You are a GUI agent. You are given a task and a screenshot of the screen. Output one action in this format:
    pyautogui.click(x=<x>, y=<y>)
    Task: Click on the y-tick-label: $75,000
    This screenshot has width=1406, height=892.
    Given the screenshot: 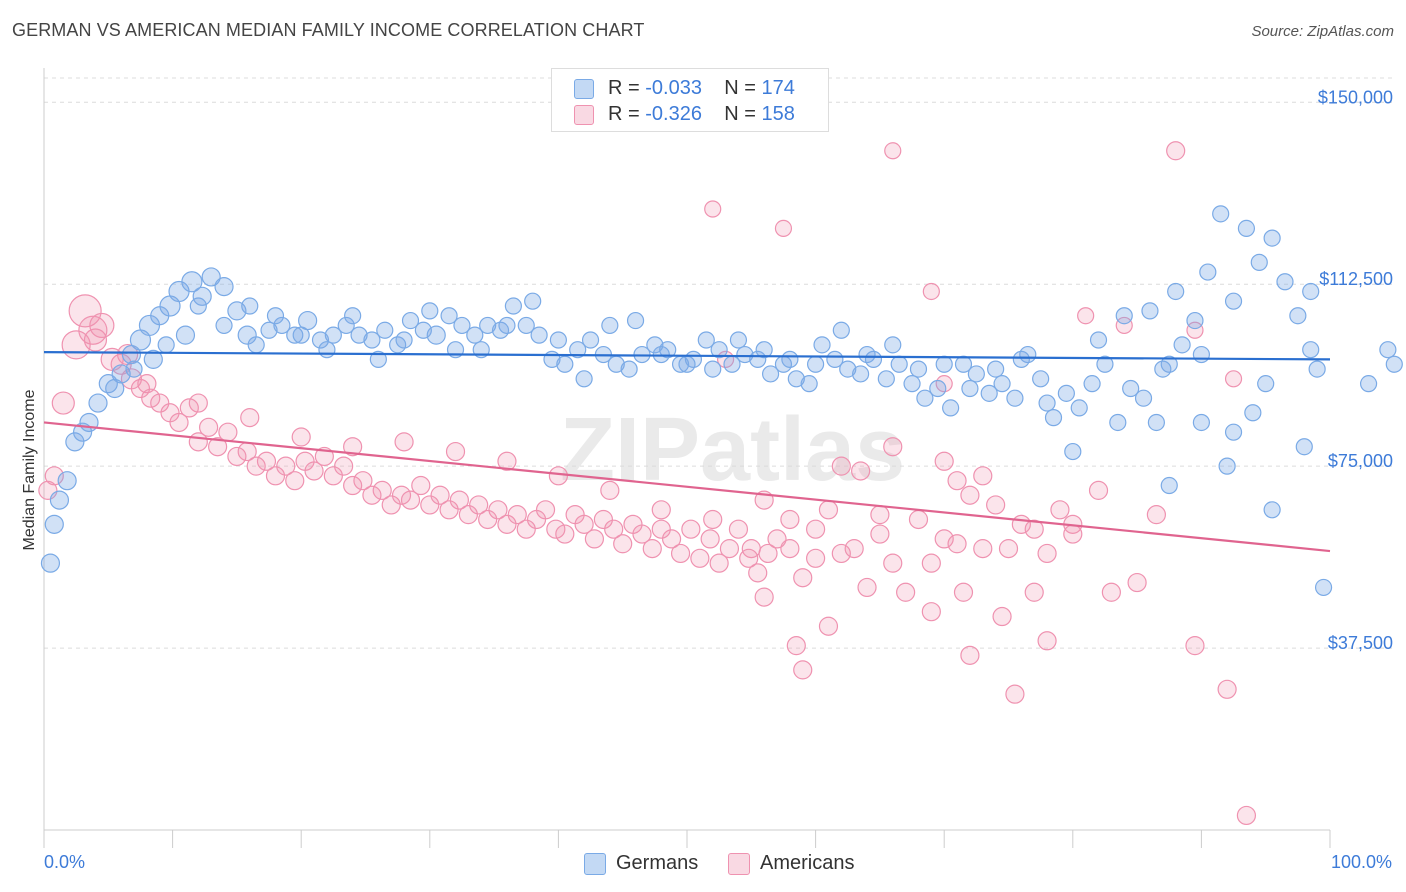 What is the action you would take?
    pyautogui.click(x=1360, y=461)
    